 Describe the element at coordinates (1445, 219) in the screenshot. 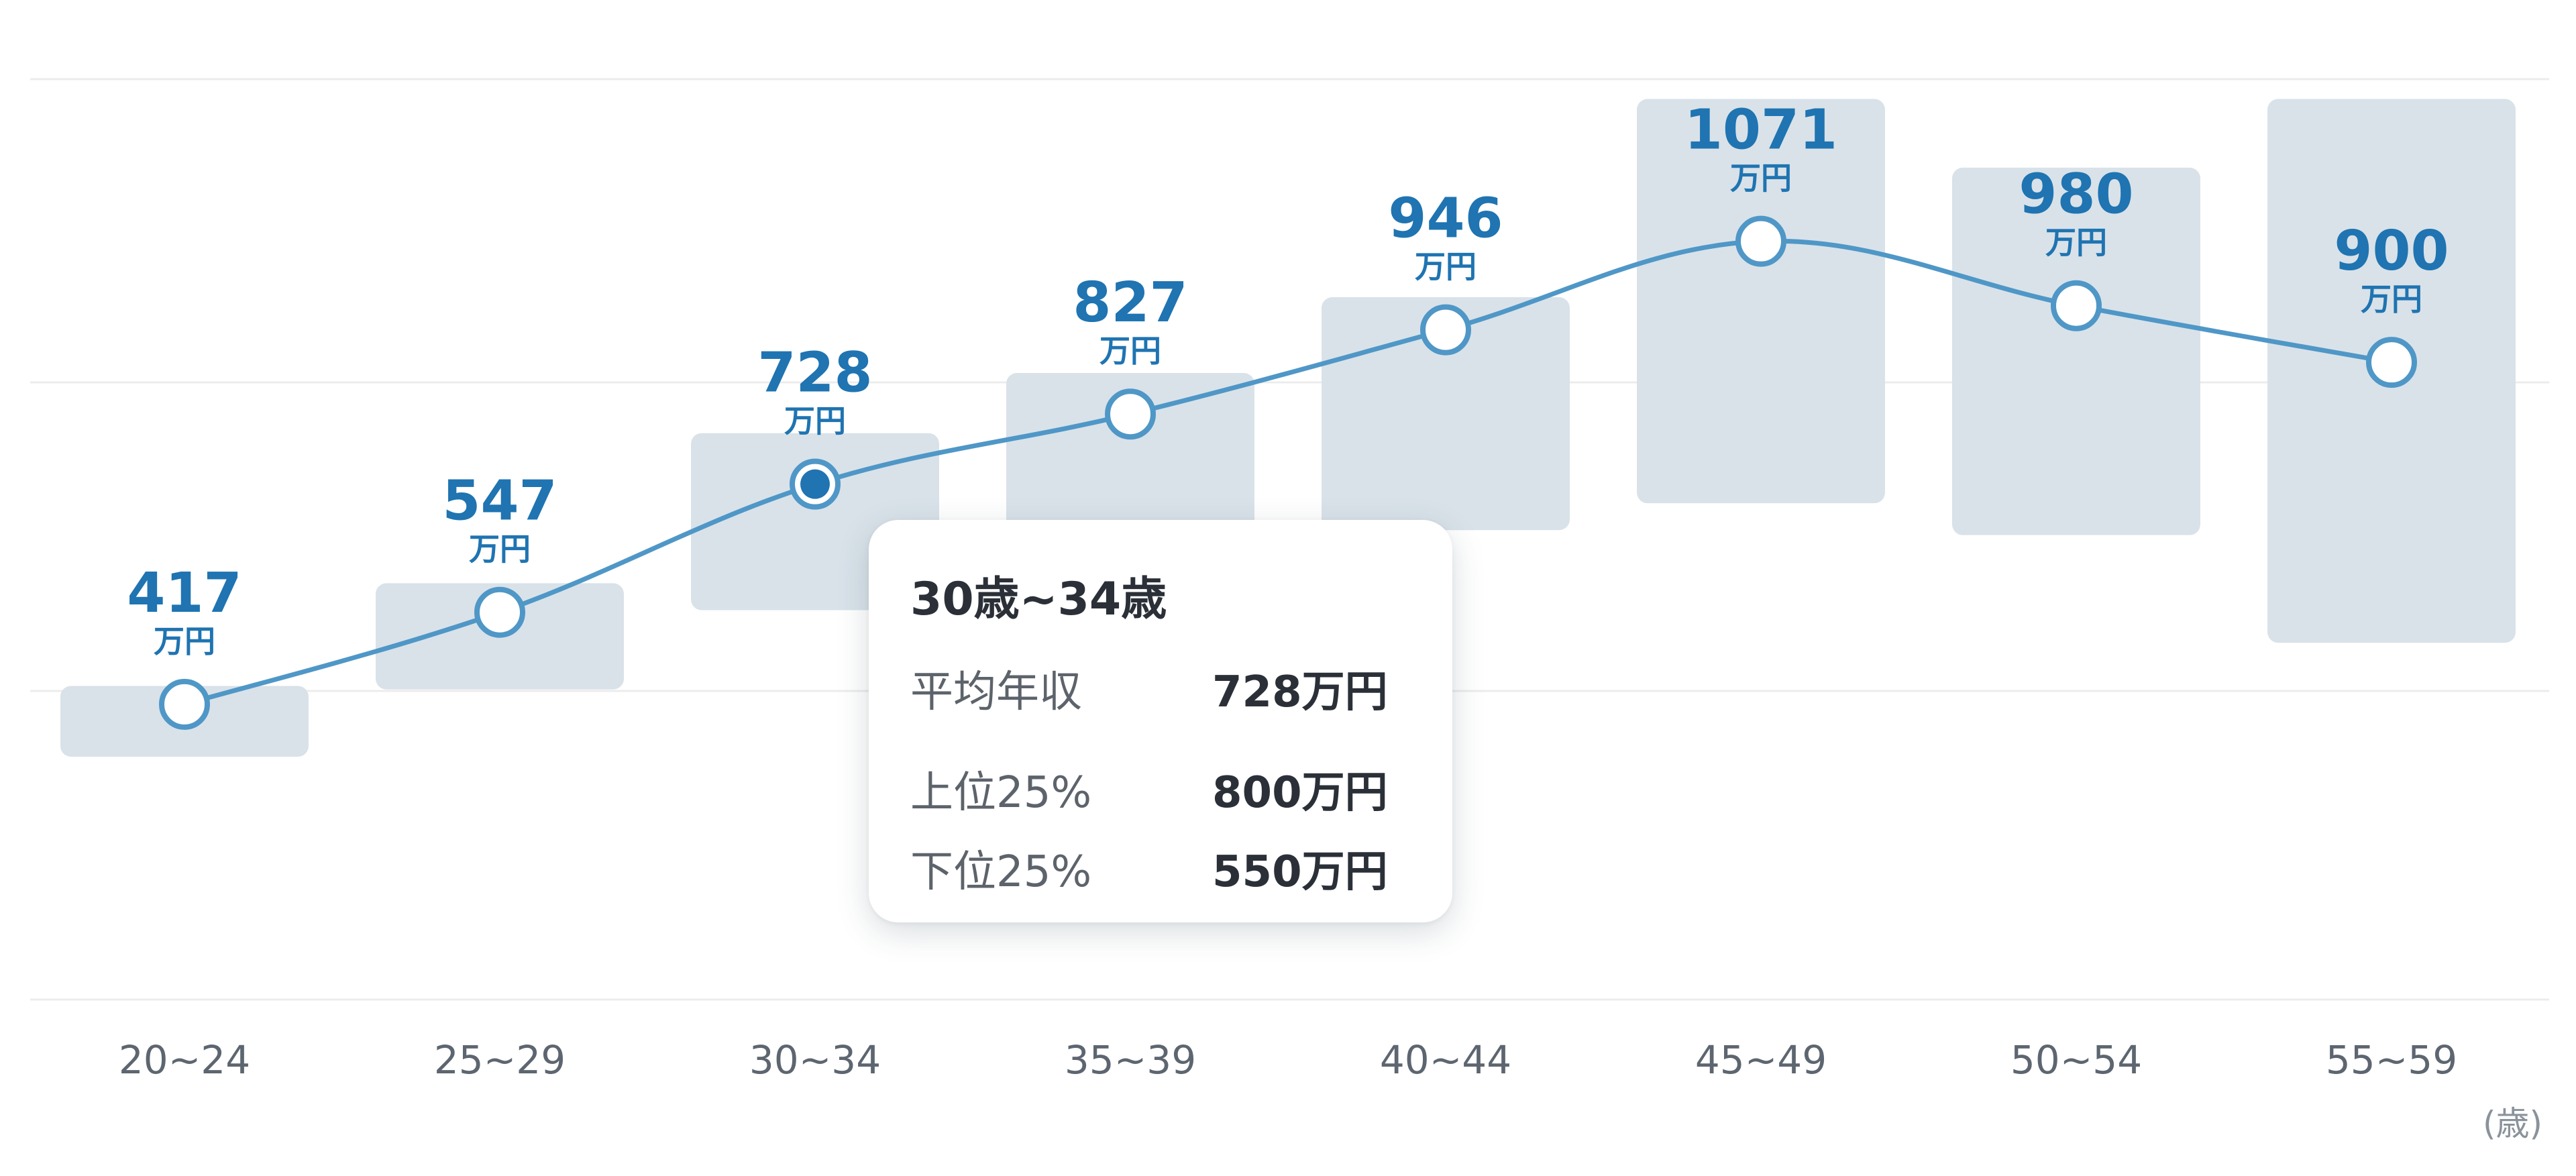

I see `value-label: 946` at that location.